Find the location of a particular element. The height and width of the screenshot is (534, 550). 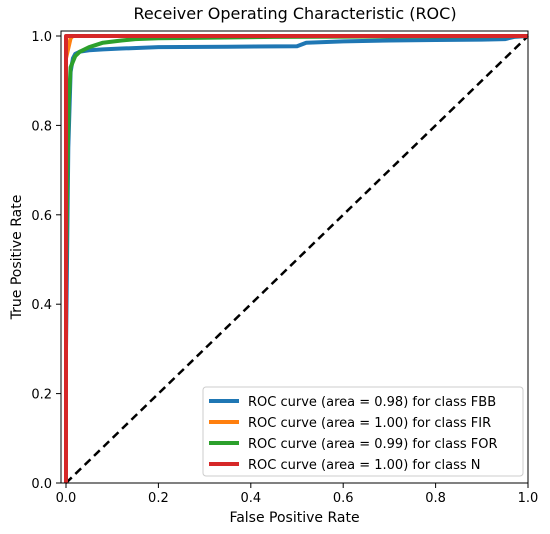

legend-label-3: ROC curve (area = 1.00) for class N is located at coordinates (364, 465).